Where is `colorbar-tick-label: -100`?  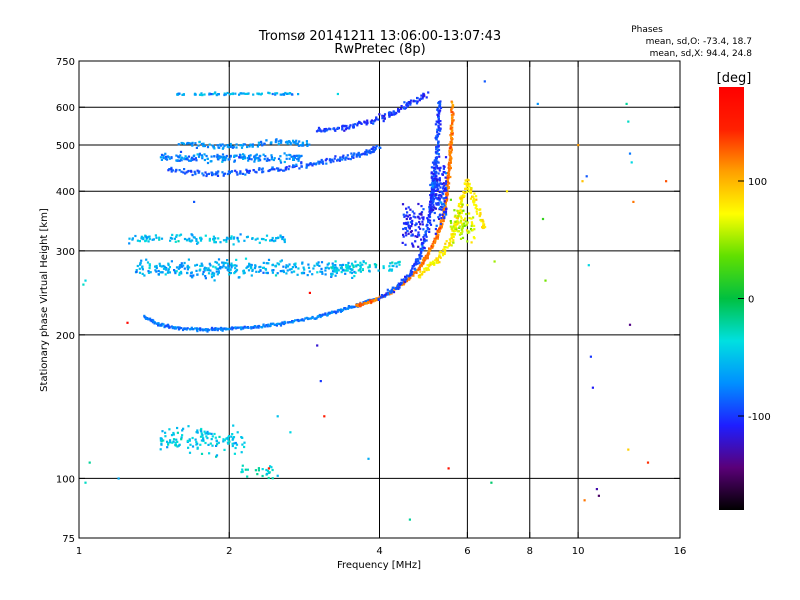
colorbar-tick-label: -100 is located at coordinates (759, 417).